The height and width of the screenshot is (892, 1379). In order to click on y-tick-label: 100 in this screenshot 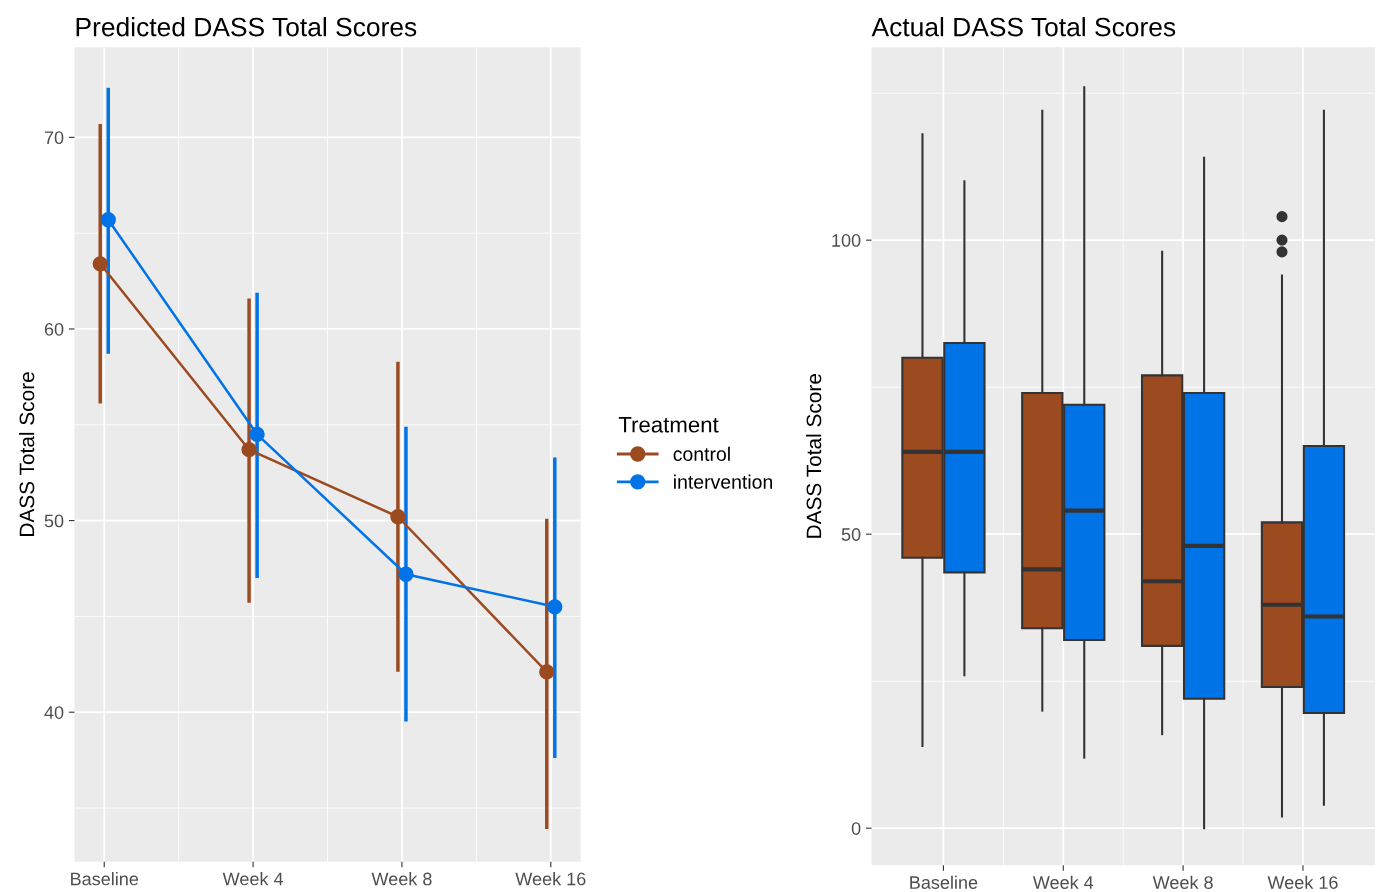, I will do `click(846, 240)`.